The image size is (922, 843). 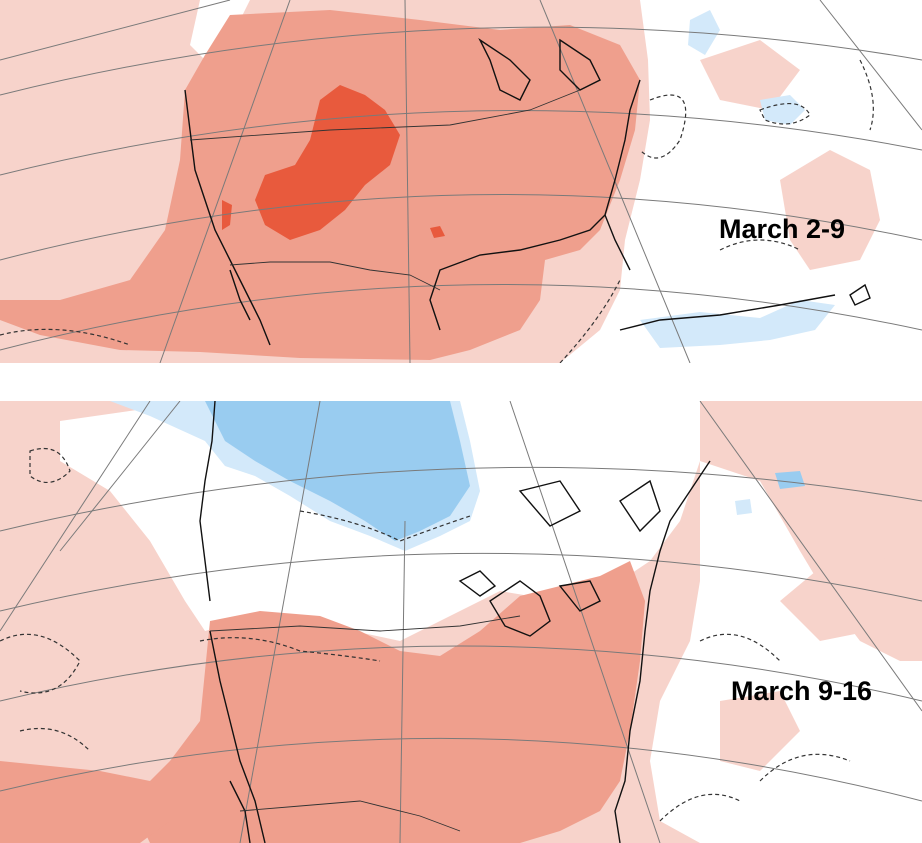 I want to click on period-label-bottom: March 9-16, so click(x=802, y=691).